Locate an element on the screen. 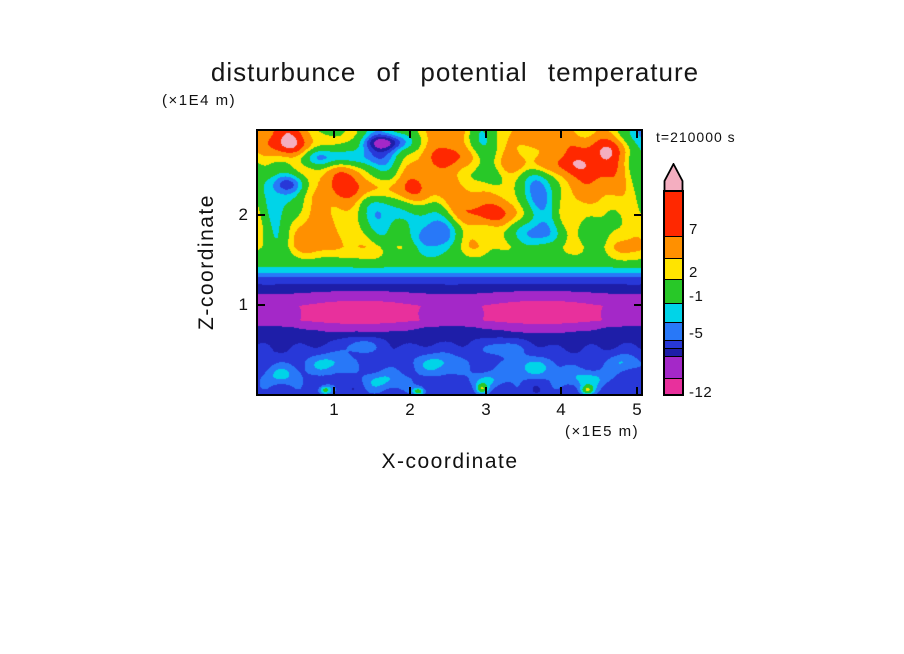  colorbar-label: -12 is located at coordinates (701, 392).